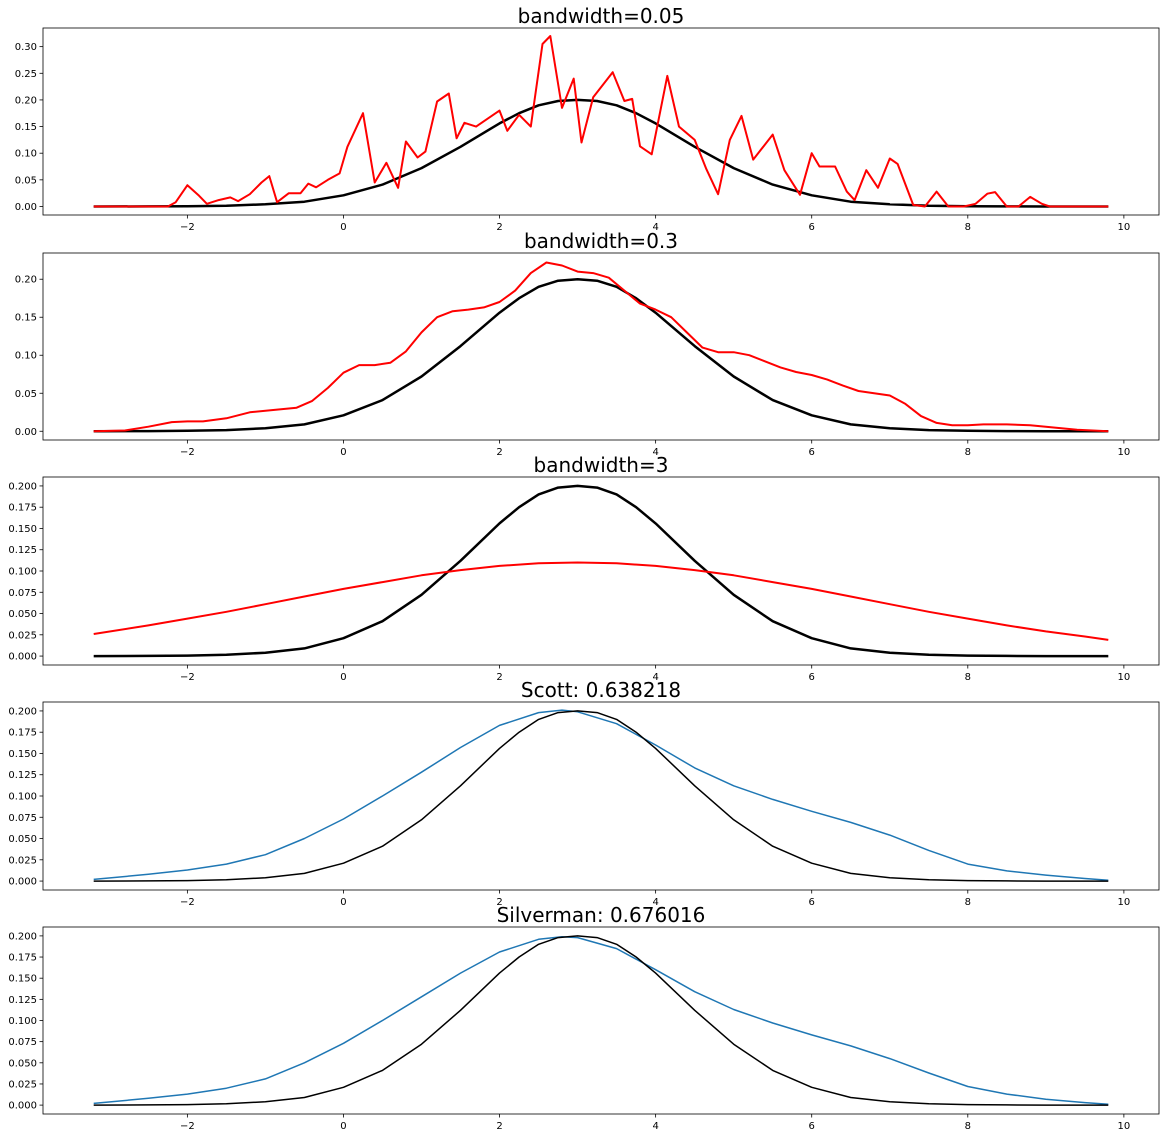 Image resolution: width=1166 pixels, height=1139 pixels. I want to click on kde-scott-line, so click(601, 795).